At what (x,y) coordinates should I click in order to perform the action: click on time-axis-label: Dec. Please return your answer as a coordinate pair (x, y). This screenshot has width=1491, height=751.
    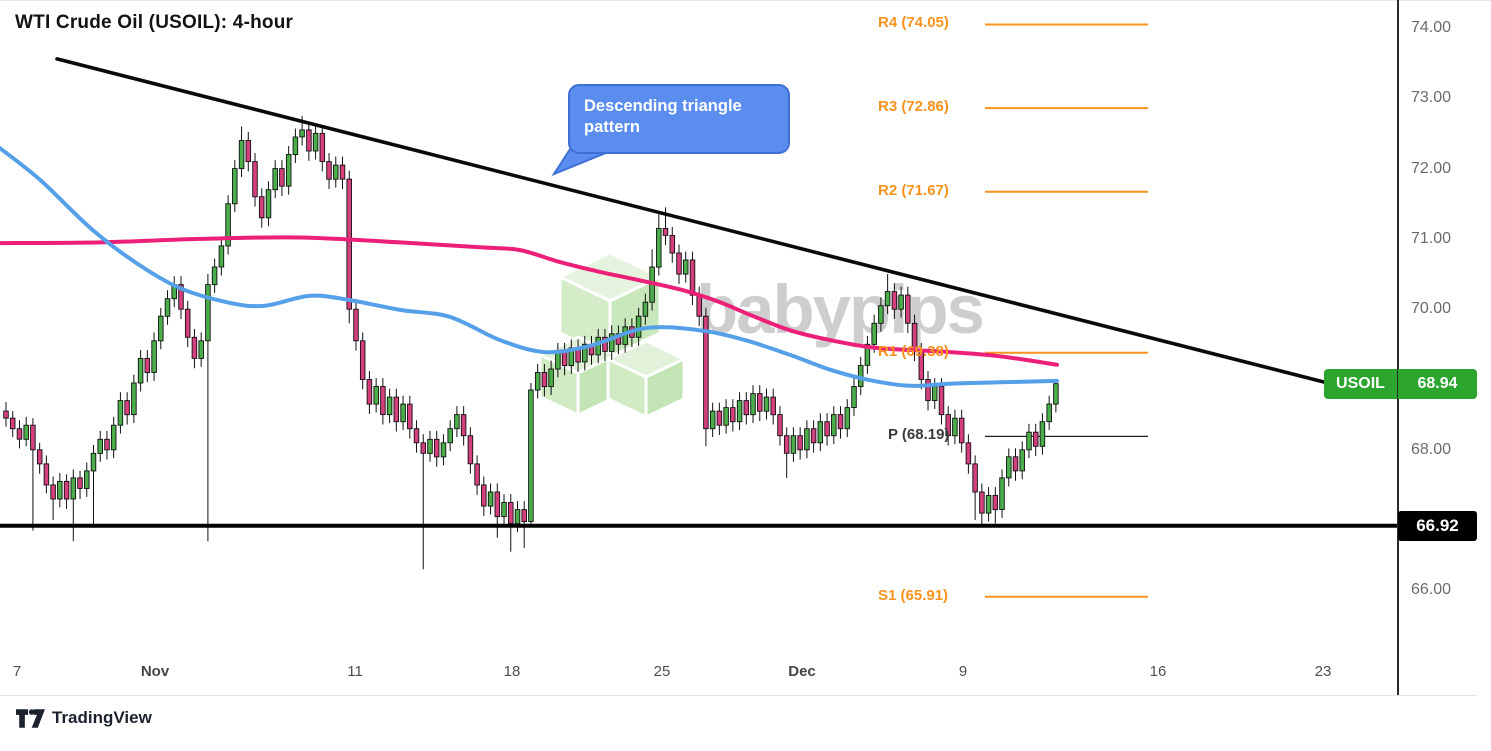
    Looking at the image, I should click on (802, 671).